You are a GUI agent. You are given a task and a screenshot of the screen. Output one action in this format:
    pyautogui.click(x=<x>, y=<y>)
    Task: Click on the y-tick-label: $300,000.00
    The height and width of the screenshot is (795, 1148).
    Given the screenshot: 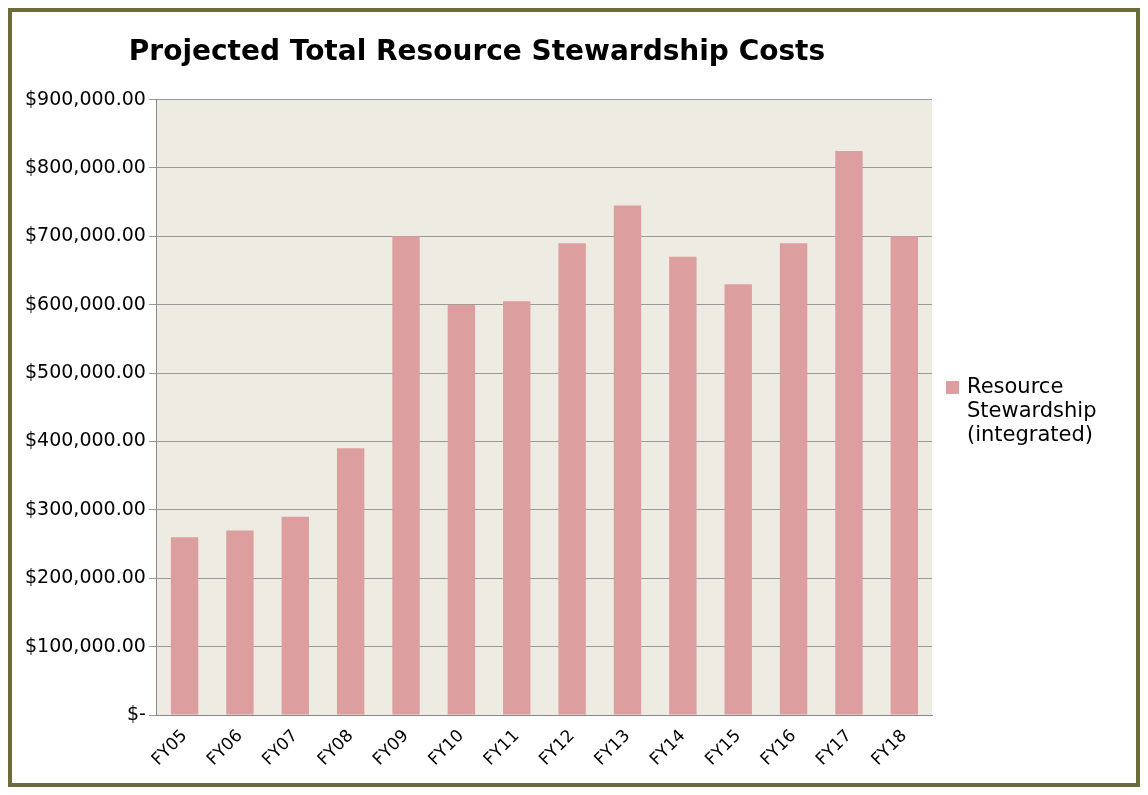 What is the action you would take?
    pyautogui.click(x=85, y=507)
    